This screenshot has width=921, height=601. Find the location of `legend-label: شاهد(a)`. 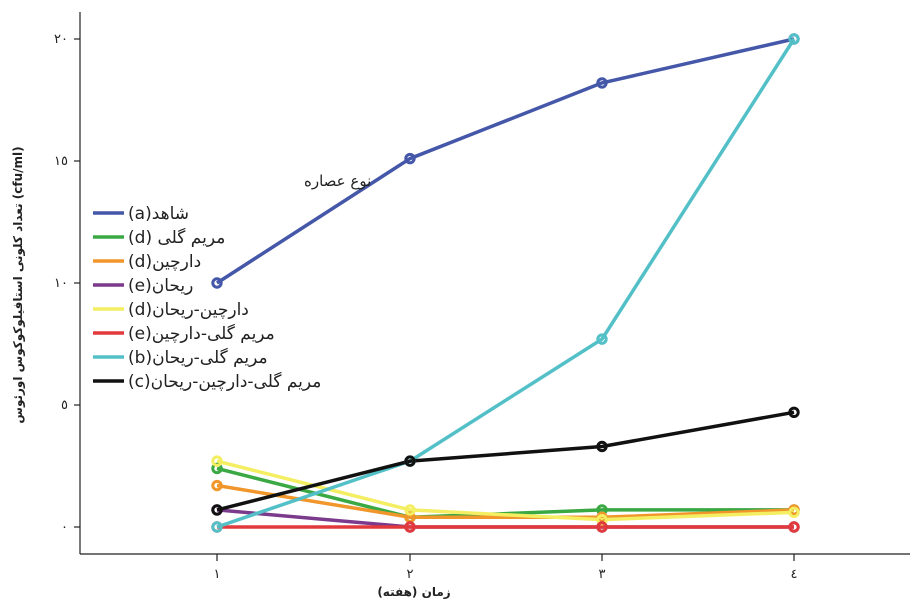

legend-label: شاهد(a) is located at coordinates (158, 214).